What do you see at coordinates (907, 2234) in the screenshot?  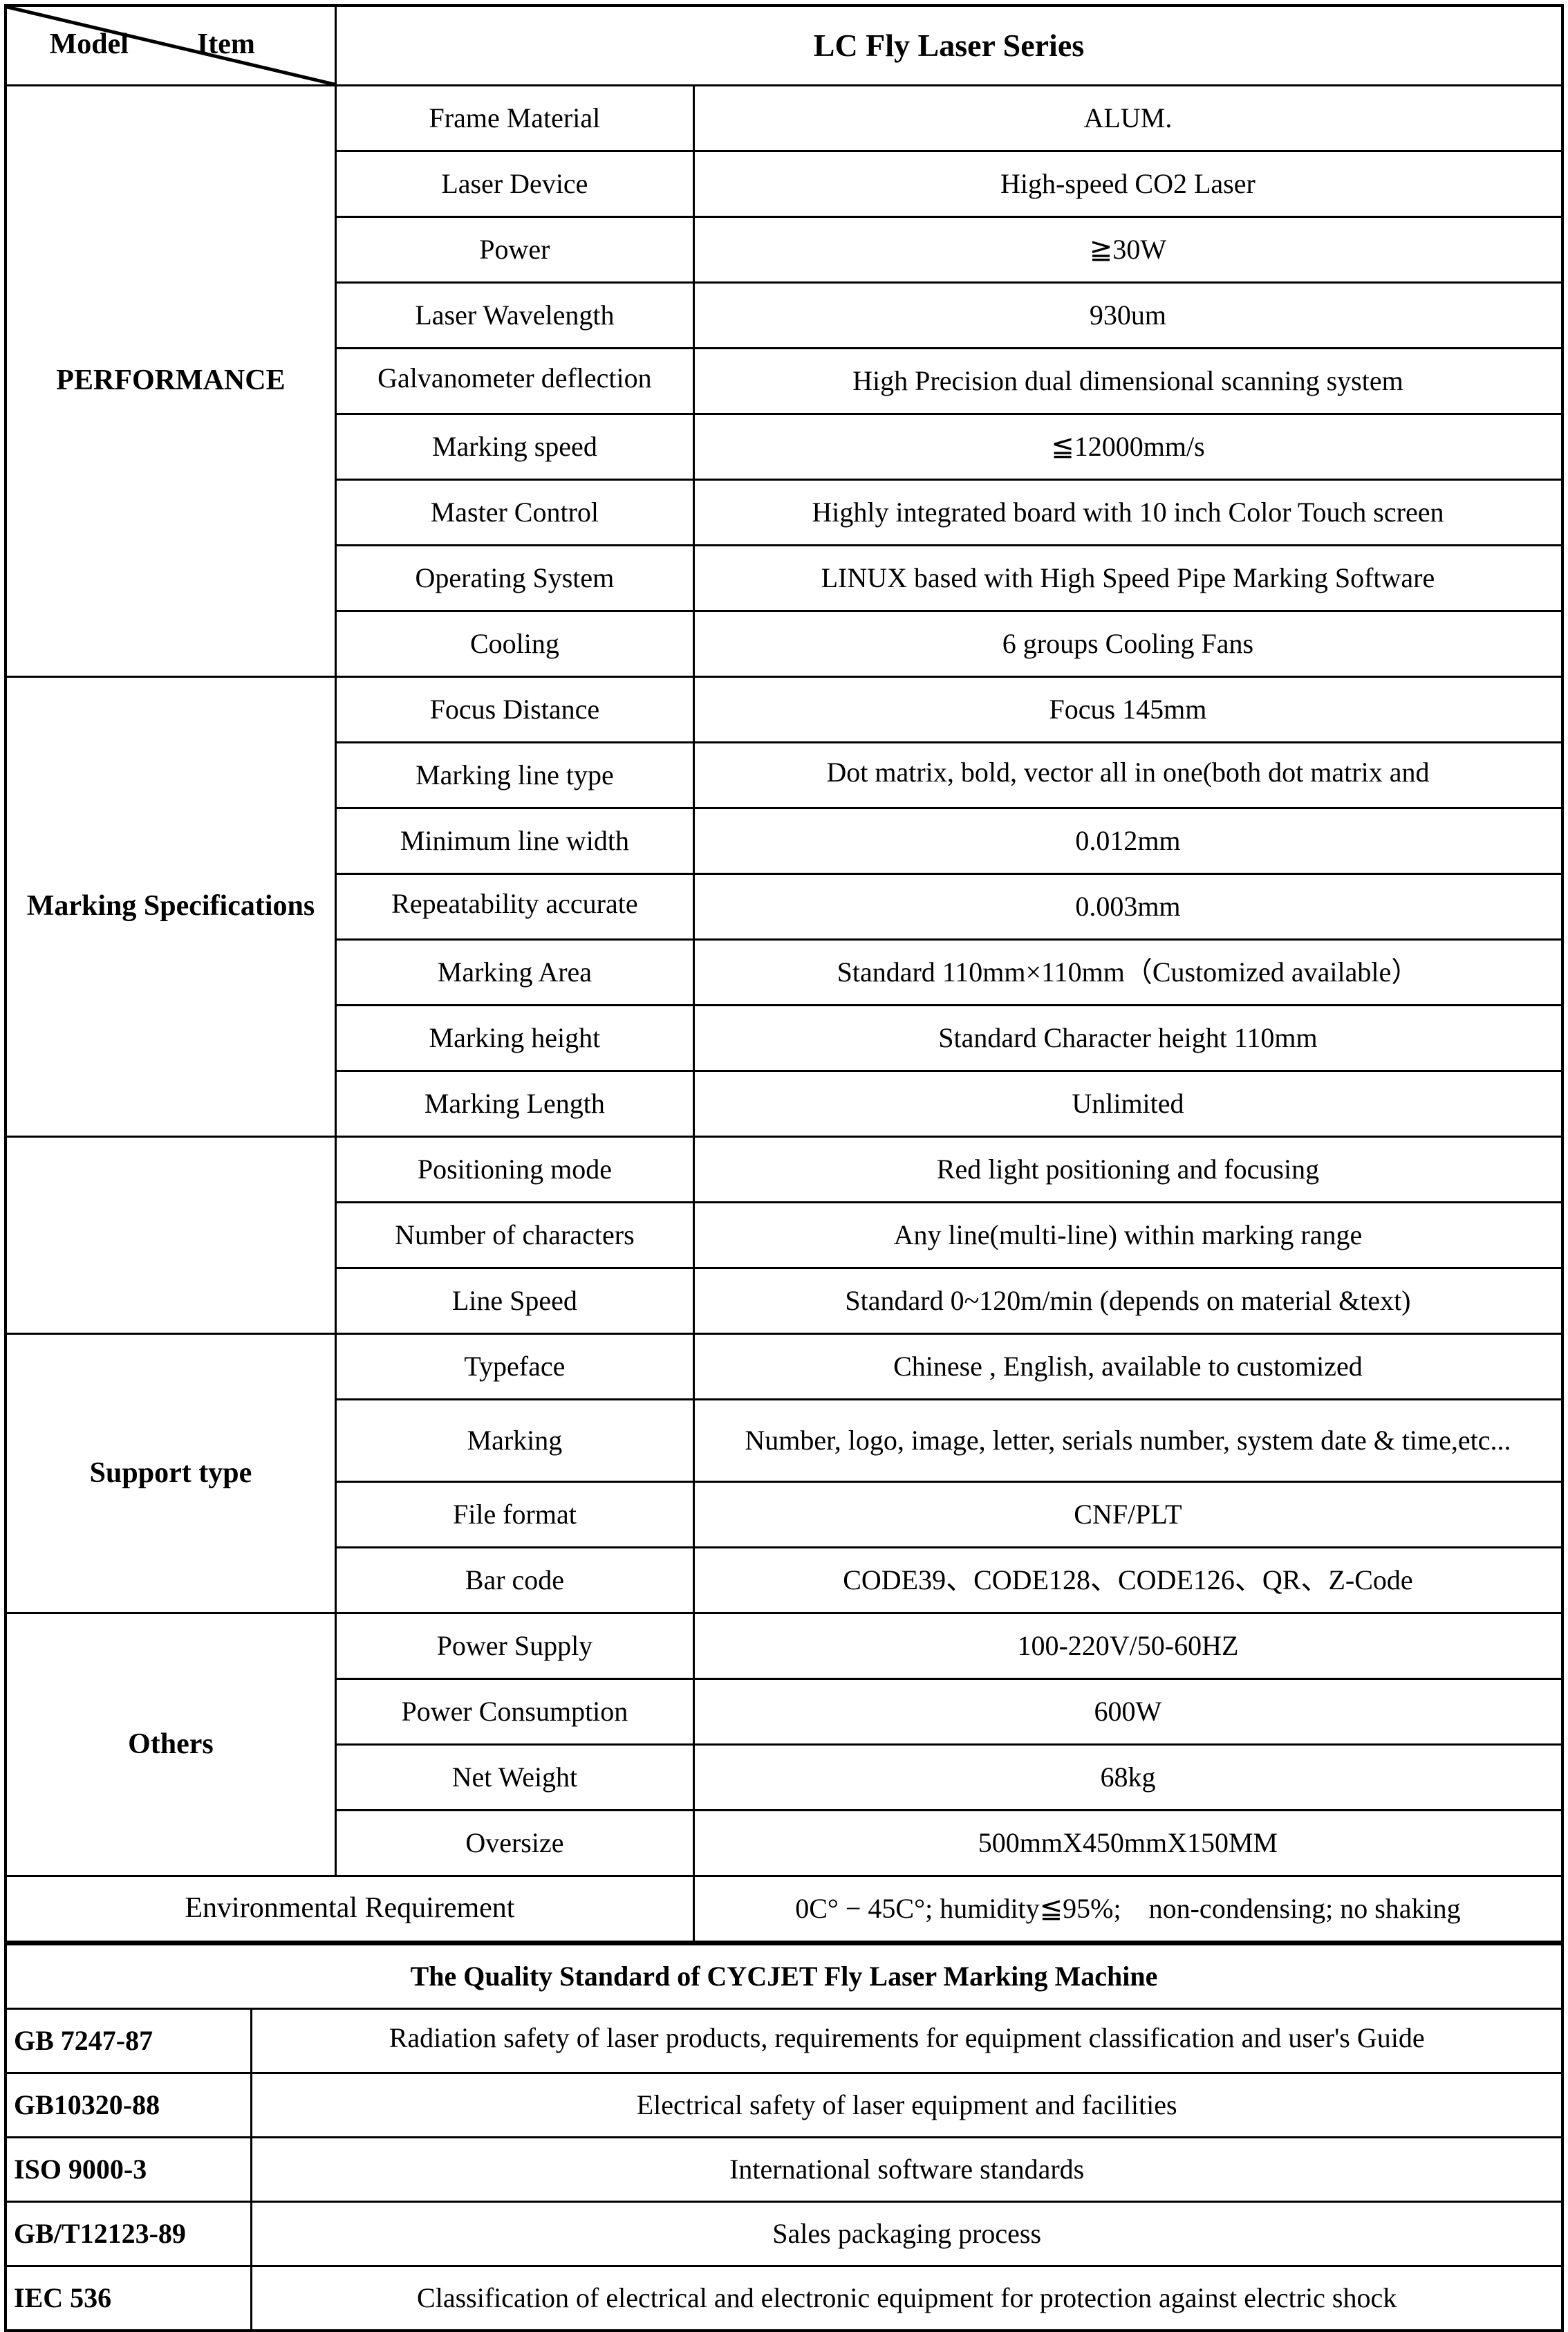 I see `standard-description: Sales packaging process` at bounding box center [907, 2234].